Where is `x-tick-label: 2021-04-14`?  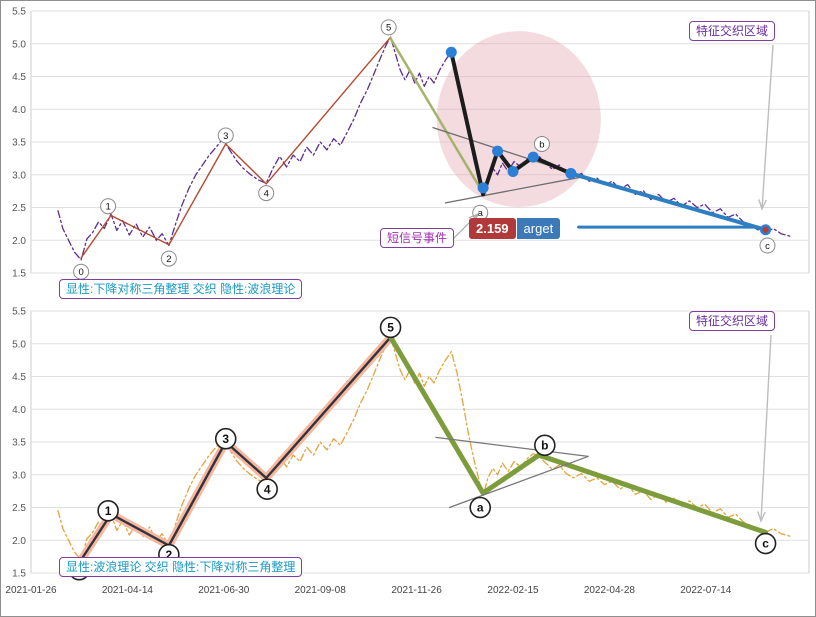 x-tick-label: 2021-04-14 is located at coordinates (128, 590).